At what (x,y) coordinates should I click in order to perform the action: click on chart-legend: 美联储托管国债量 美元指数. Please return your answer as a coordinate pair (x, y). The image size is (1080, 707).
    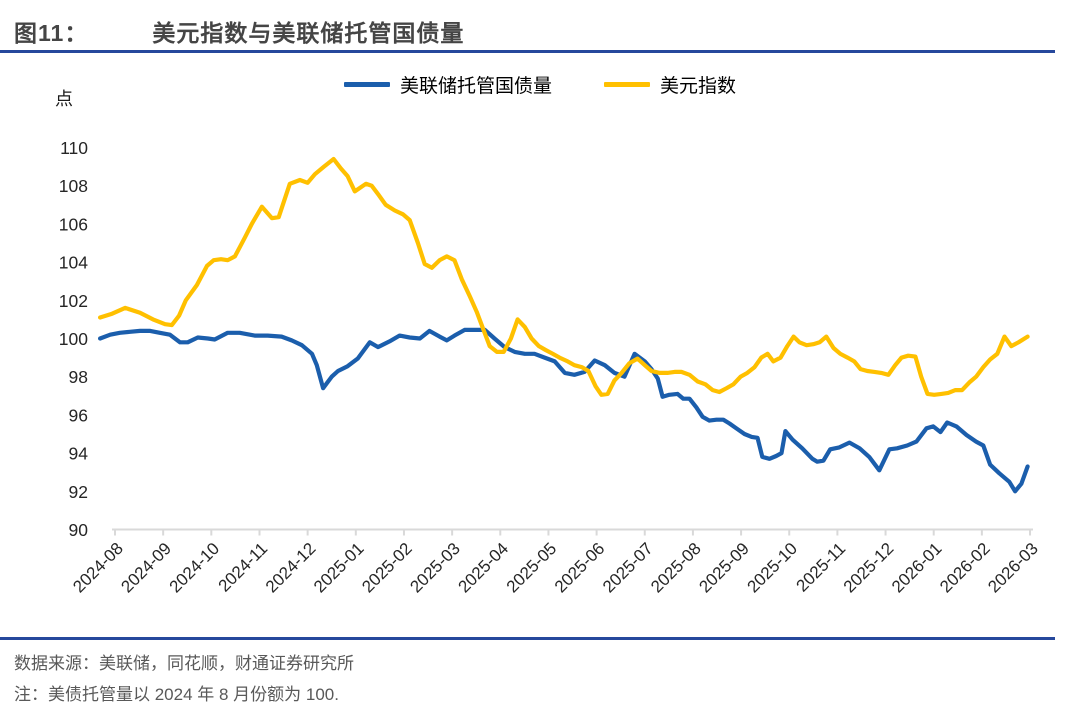
    Looking at the image, I should click on (540, 84).